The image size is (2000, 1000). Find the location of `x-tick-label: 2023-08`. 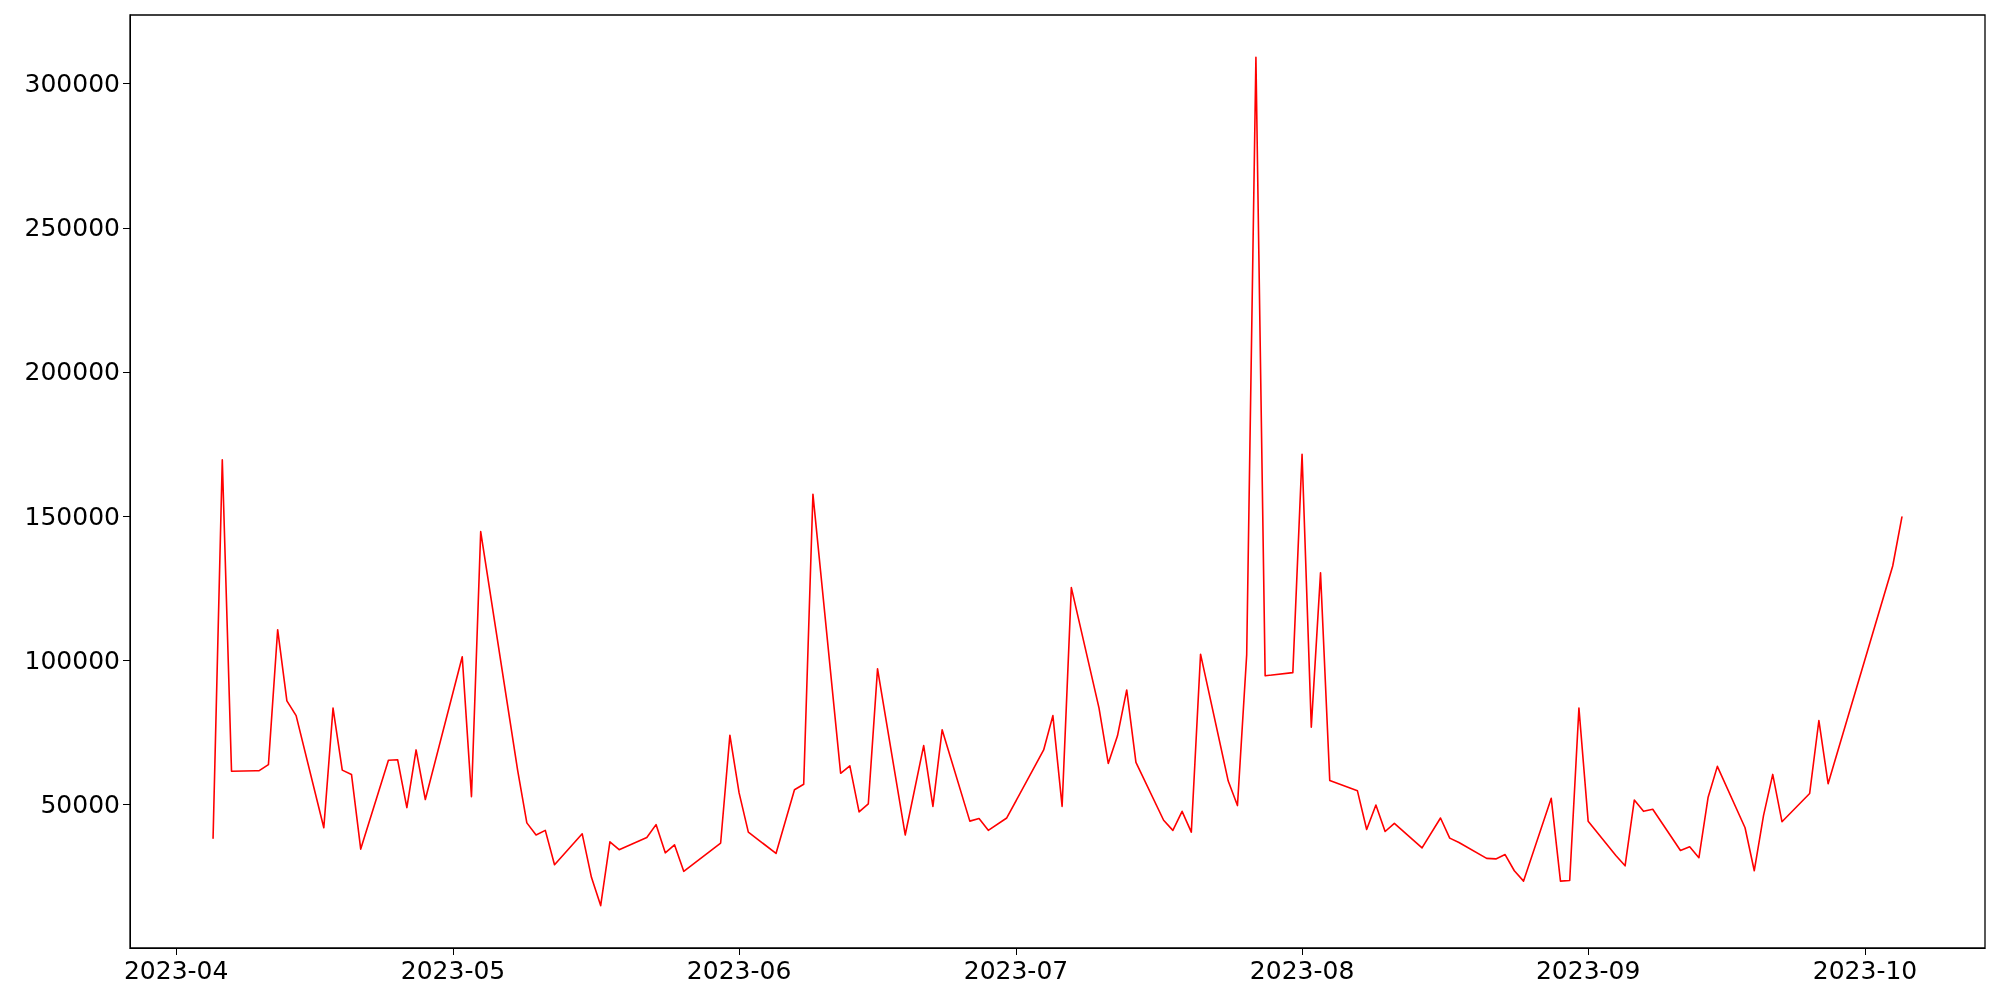

x-tick-label: 2023-08 is located at coordinates (1302, 970).